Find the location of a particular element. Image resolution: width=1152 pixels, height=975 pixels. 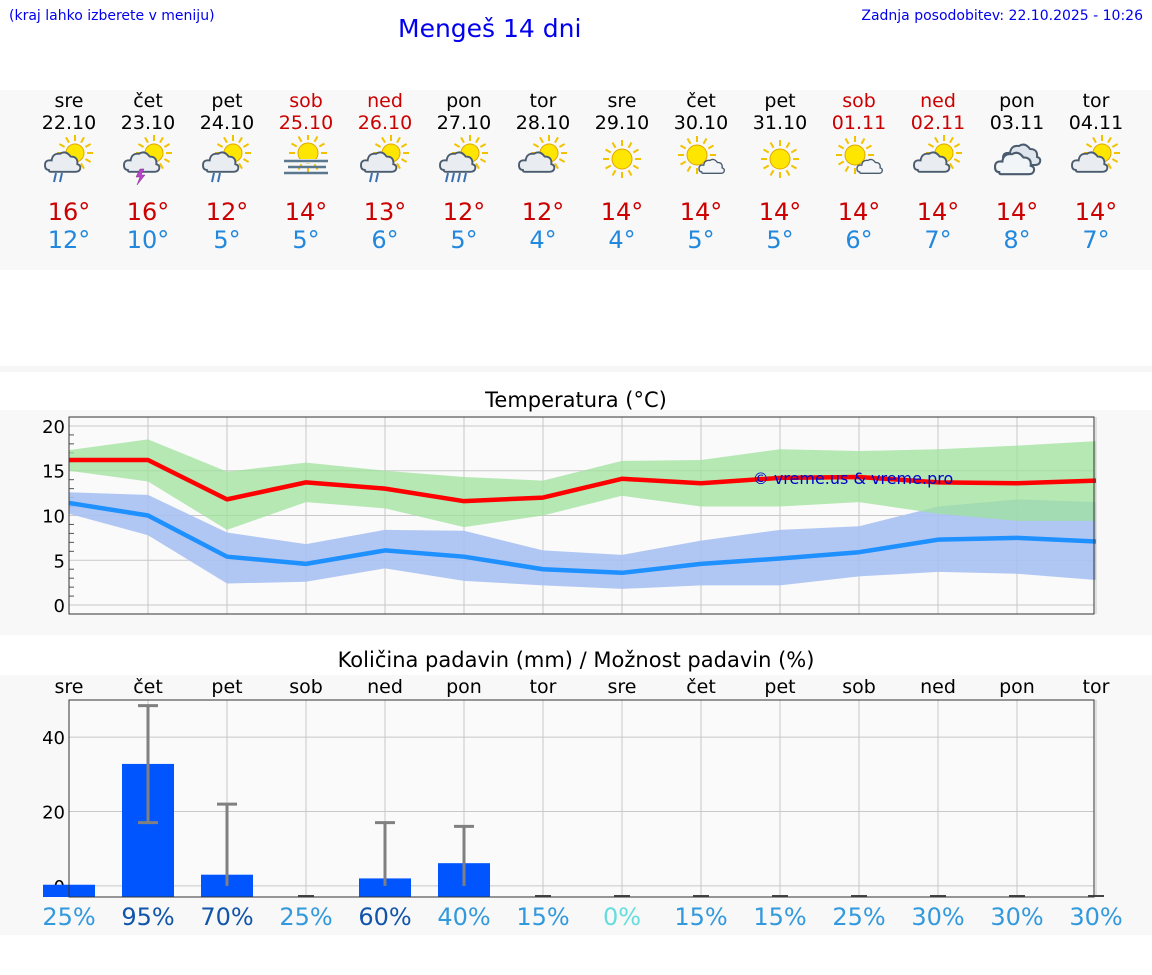

forecast-min-temp: 4° is located at coordinates (622, 240).